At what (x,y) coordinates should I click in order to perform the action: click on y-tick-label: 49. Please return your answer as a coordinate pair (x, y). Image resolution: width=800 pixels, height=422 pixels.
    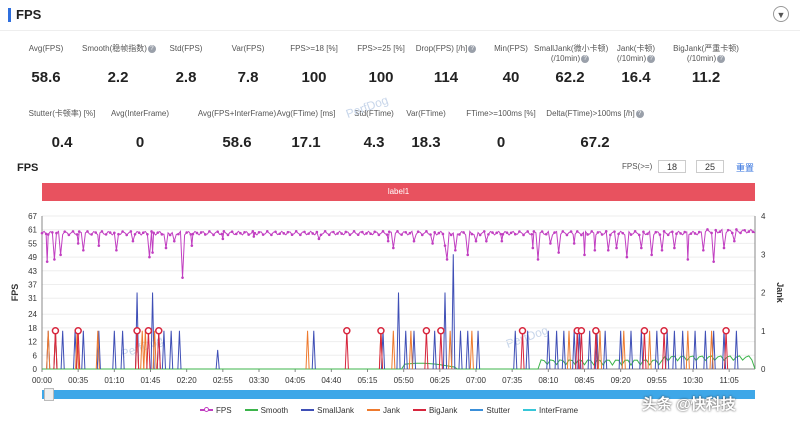
    Looking at the image, I should click on (32, 257).